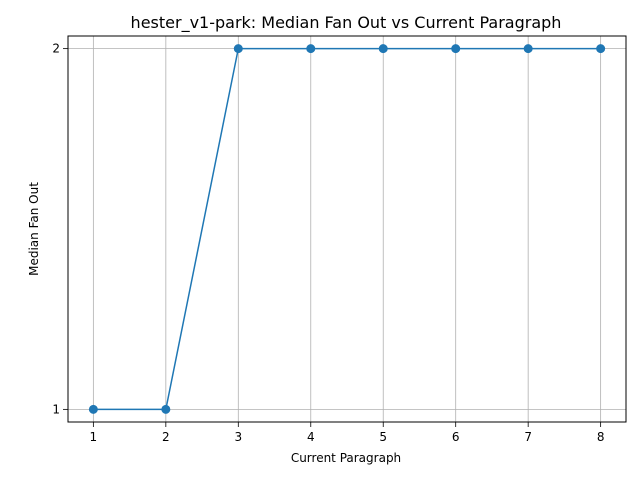 Image resolution: width=640 pixels, height=480 pixels. I want to click on x-tick-label: 8, so click(601, 437).